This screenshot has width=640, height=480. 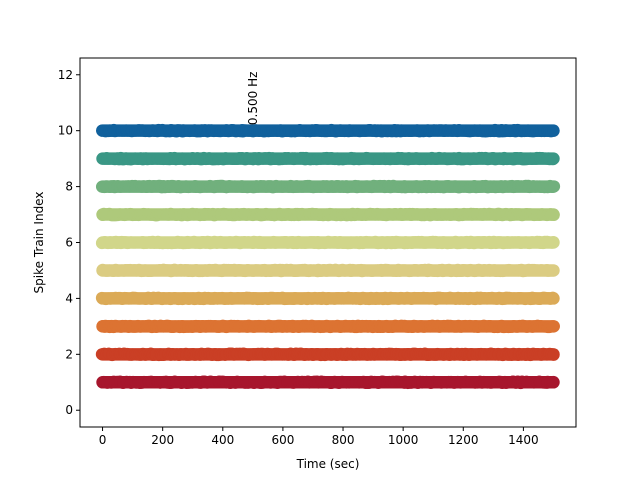 What do you see at coordinates (463, 440) in the screenshot?
I see `x-tick-label: 1200` at bounding box center [463, 440].